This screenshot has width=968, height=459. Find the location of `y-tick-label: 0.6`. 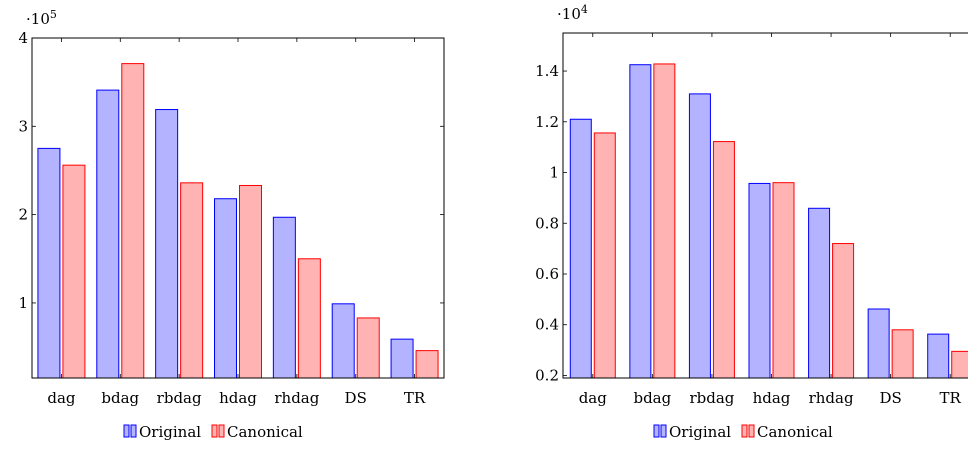

y-tick-label: 0.6 is located at coordinates (547, 274).